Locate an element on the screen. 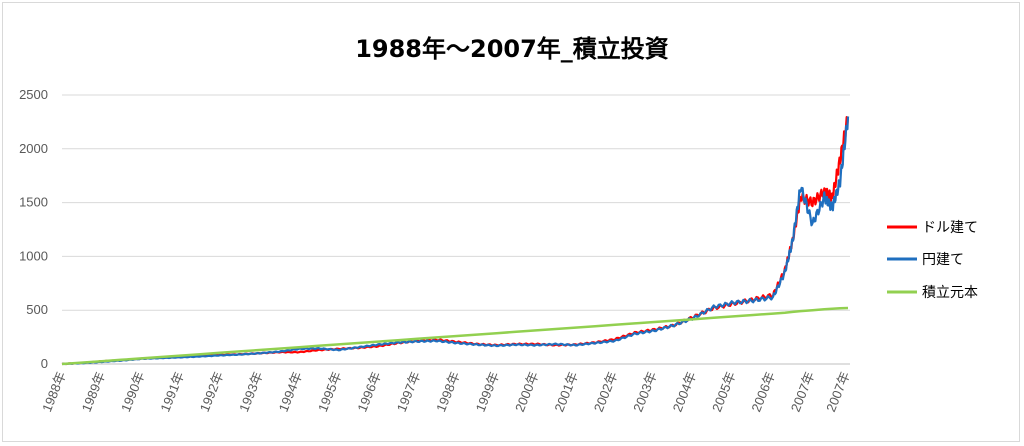  x-tick-label: 2002年 is located at coordinates (606, 392).